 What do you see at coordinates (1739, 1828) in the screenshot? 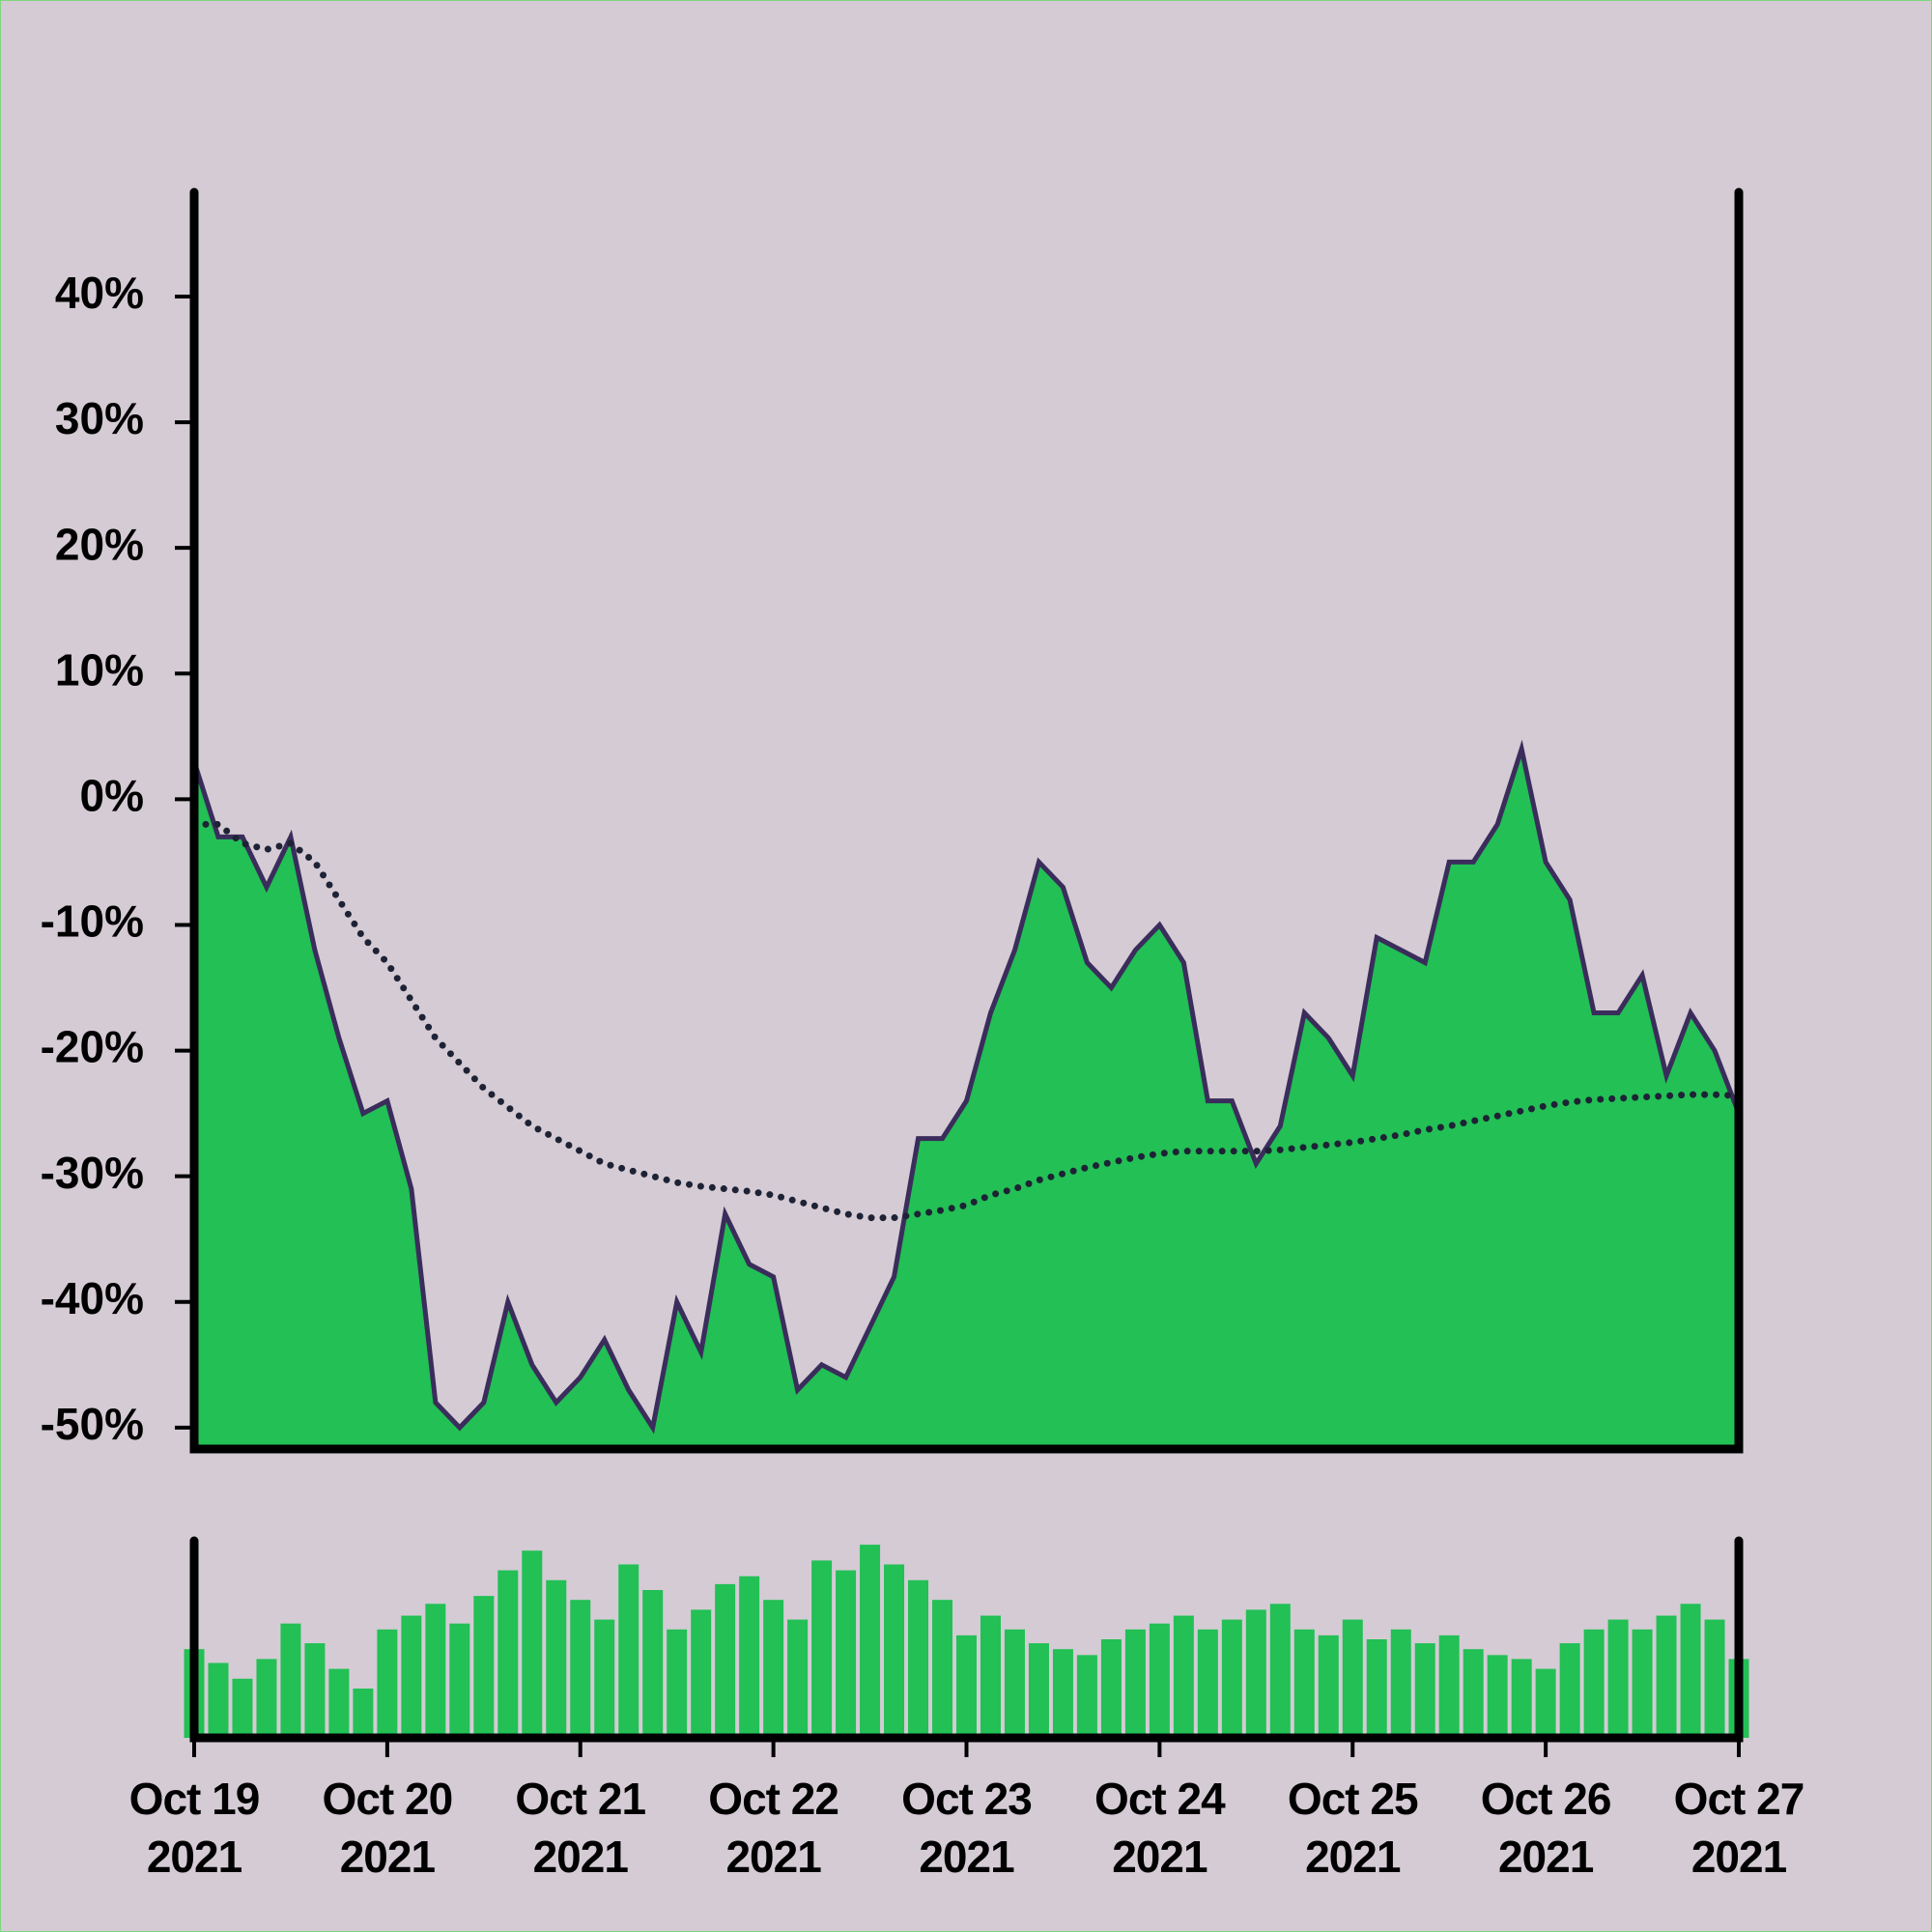
I see `x-tick-label: Oct 27 2021` at bounding box center [1739, 1828].